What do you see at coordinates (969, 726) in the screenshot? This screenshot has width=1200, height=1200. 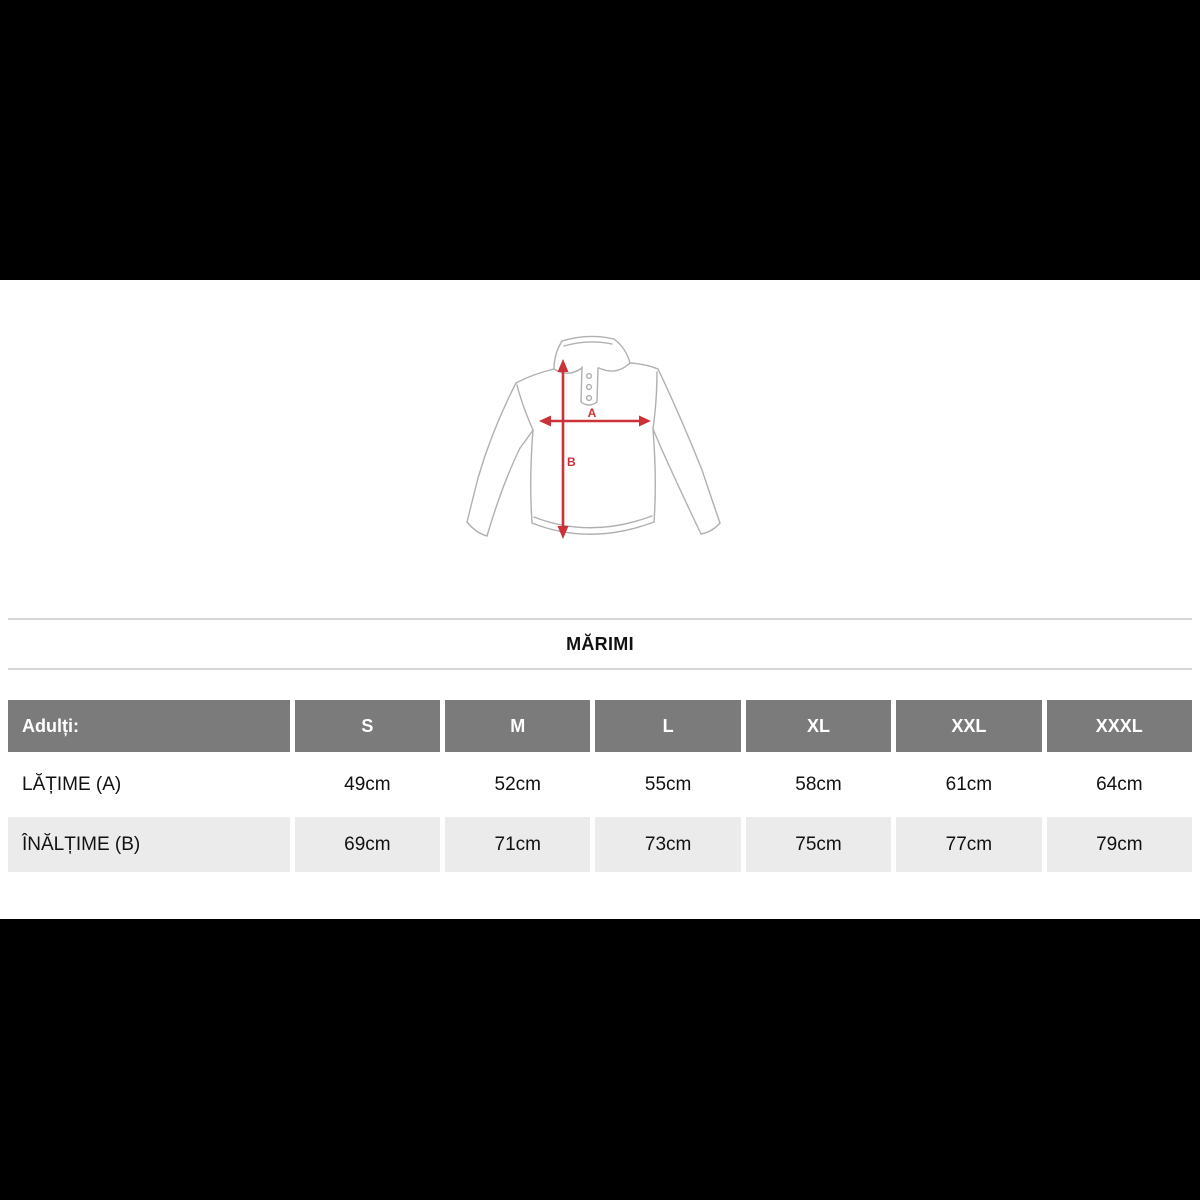 I see `size-column-header-xxl: XXL` at bounding box center [969, 726].